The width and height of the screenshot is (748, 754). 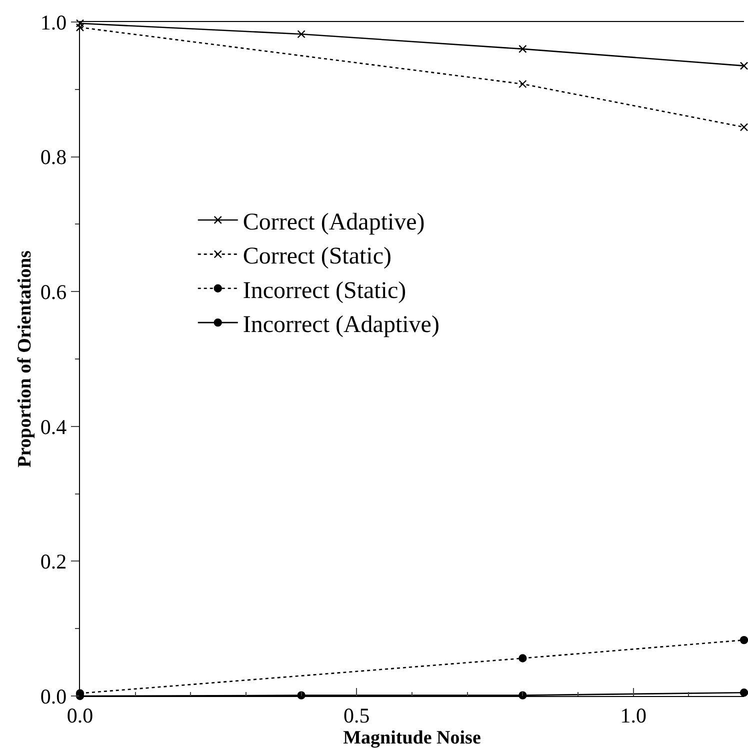 I want to click on y-tick-label: 1.0, so click(x=53, y=22).